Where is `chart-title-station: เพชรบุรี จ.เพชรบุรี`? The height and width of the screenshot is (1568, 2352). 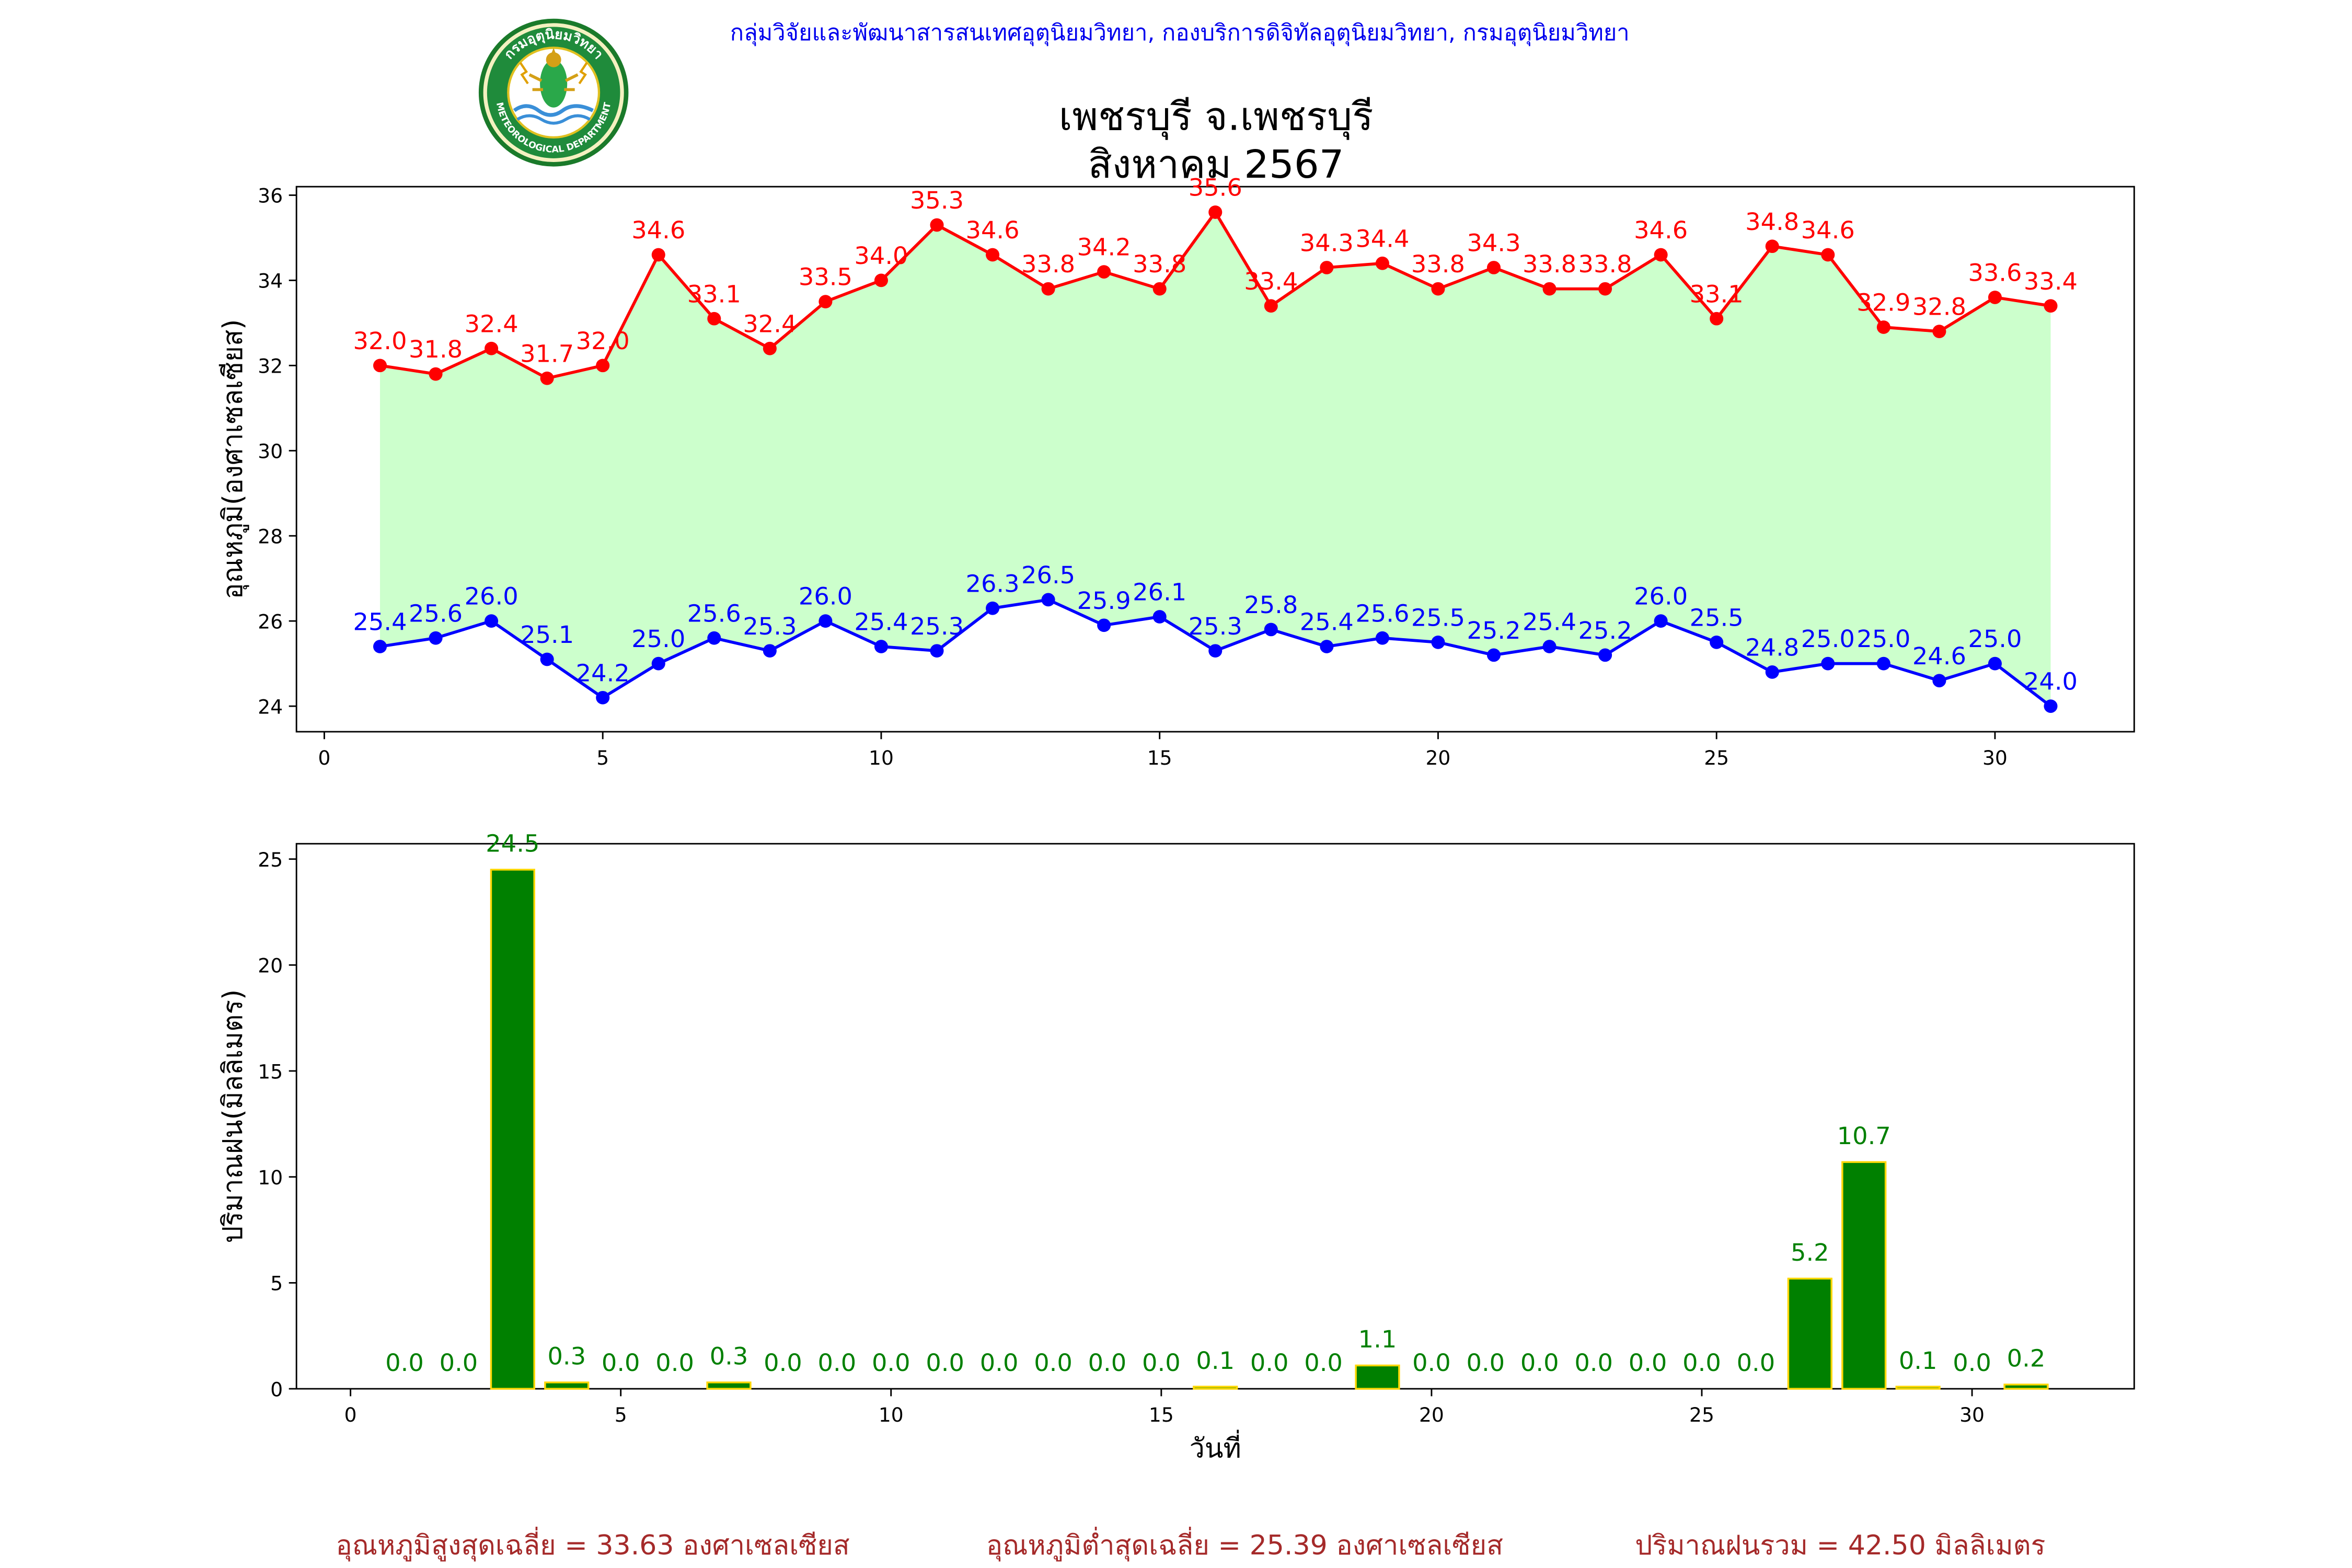
chart-title-station: เพชรบุรี จ.เพชรบุรี is located at coordinates (1216, 118).